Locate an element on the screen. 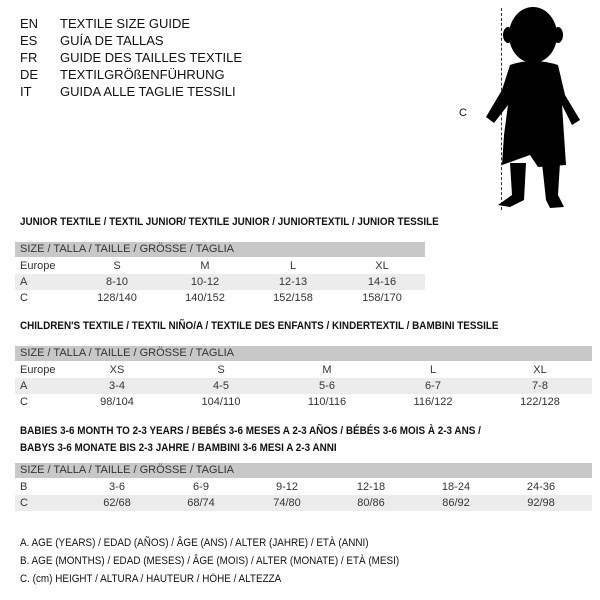  lang-code: EN is located at coordinates (29, 23).